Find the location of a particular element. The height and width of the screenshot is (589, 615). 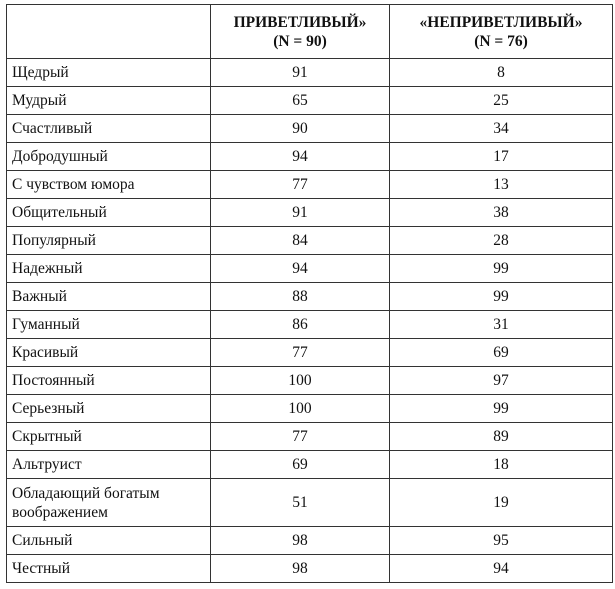

table-row: Щедрый 91 8 is located at coordinates (309, 72).